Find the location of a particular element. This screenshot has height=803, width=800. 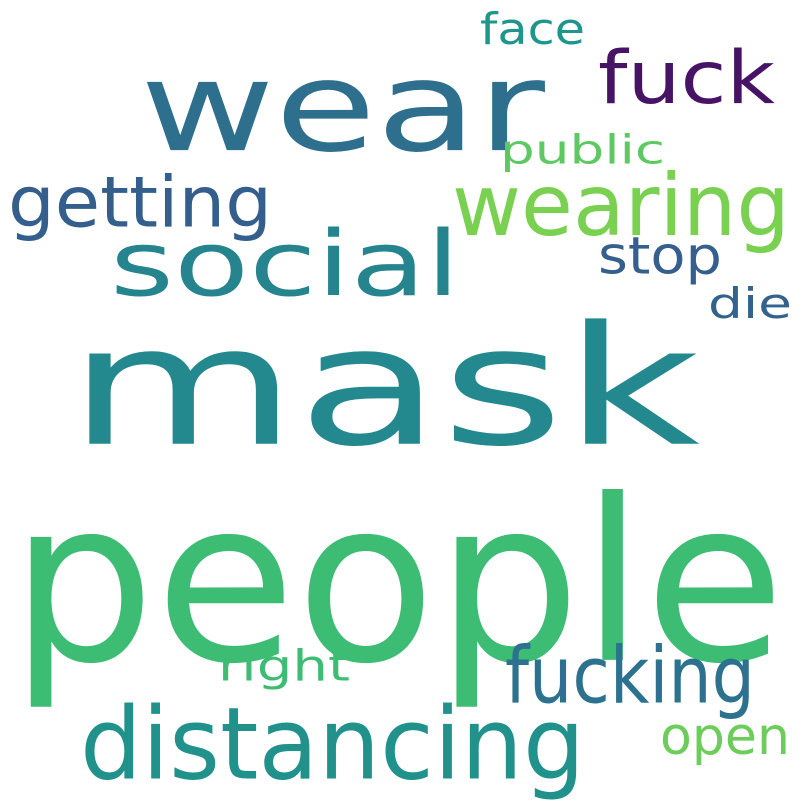

word-wearing: wearing is located at coordinates (621, 205).